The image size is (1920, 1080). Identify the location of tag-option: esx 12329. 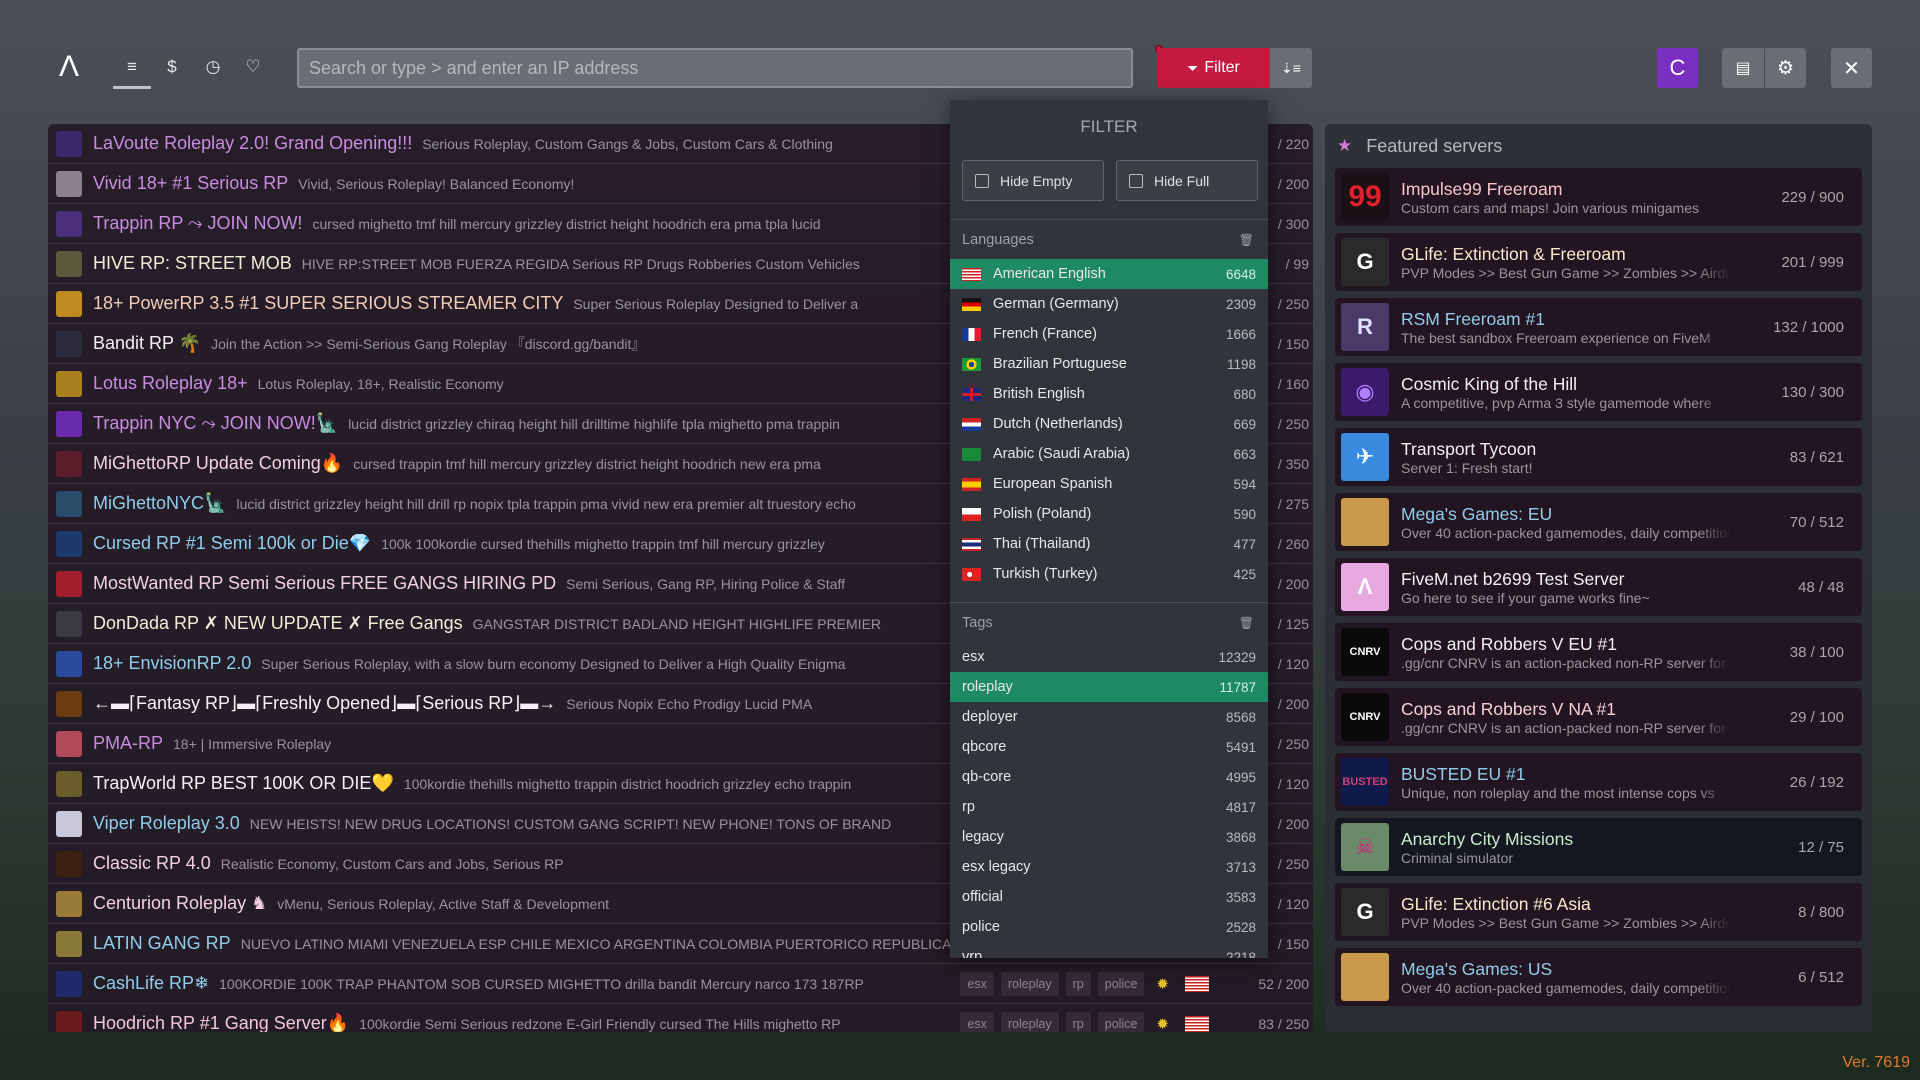
(1109, 657).